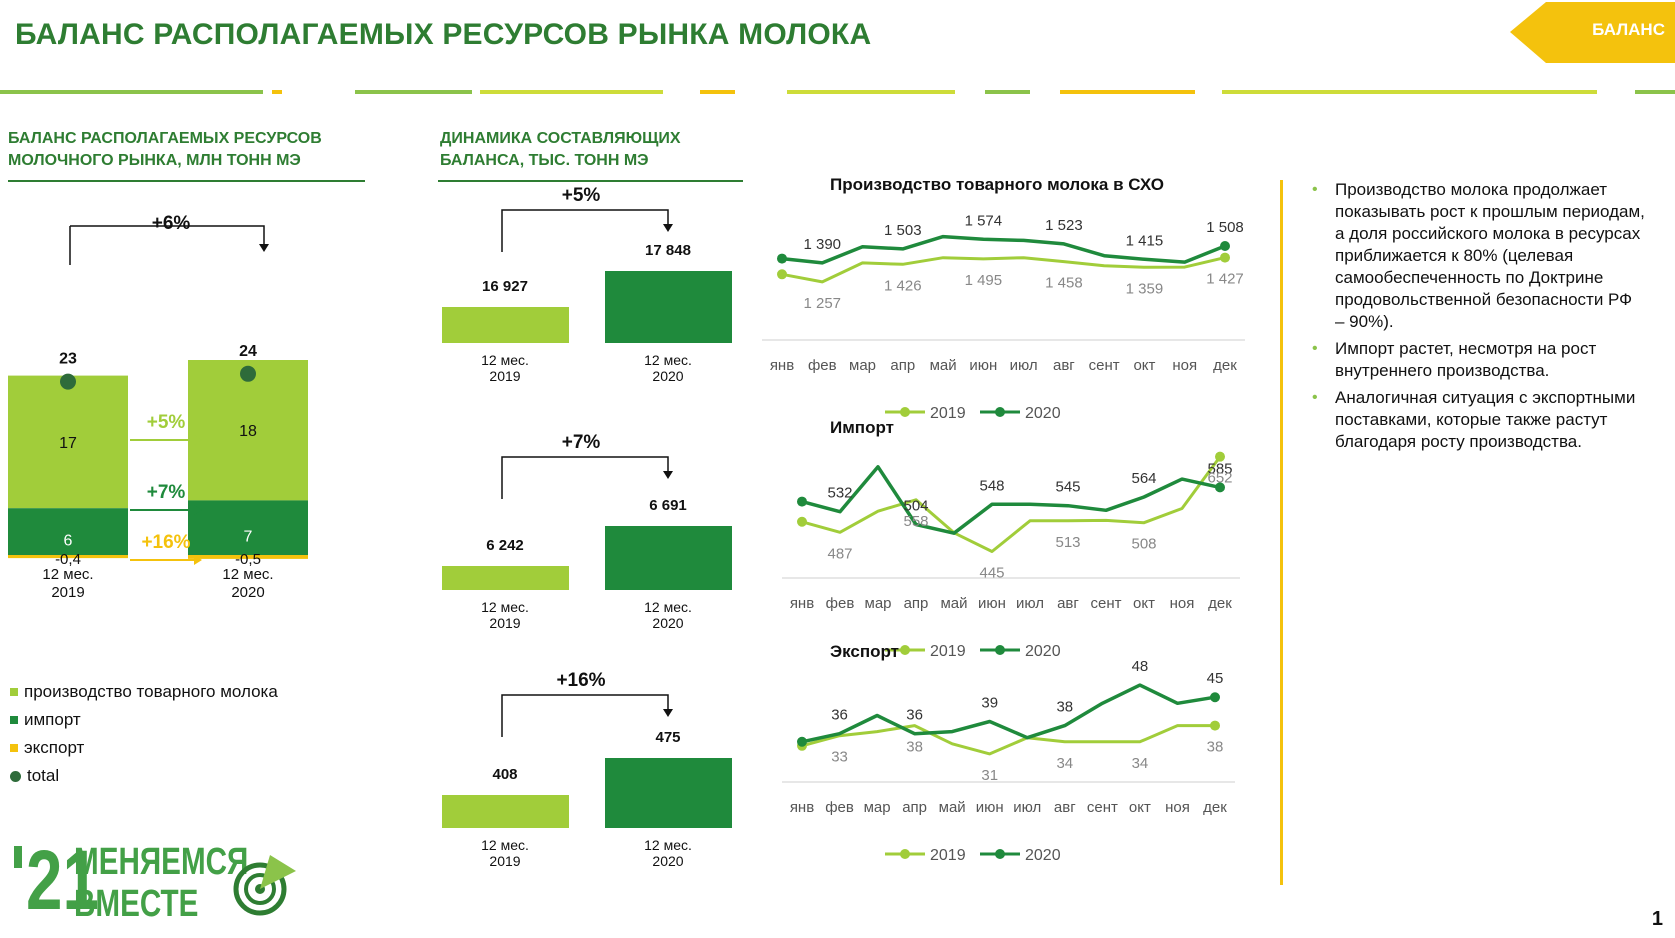 Image resolution: width=1675 pixels, height=938 pixels. Describe the element at coordinates (668, 307) in the screenshot. I see `bar-2020` at that location.